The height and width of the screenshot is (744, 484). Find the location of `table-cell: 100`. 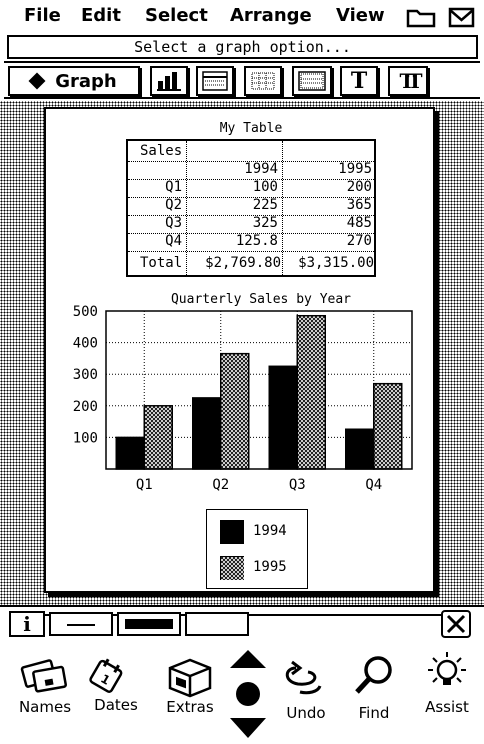

table-cell: 100 is located at coordinates (265, 187).